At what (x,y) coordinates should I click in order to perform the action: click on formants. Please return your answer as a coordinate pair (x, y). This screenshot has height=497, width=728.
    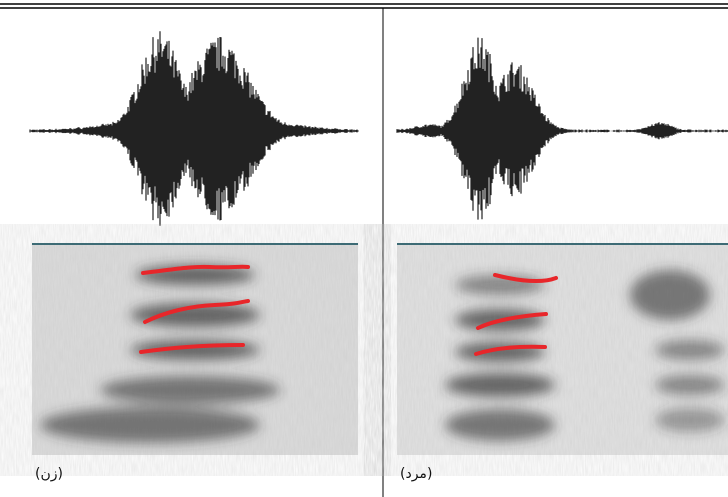
    Looking at the image, I should click on (160, 354).